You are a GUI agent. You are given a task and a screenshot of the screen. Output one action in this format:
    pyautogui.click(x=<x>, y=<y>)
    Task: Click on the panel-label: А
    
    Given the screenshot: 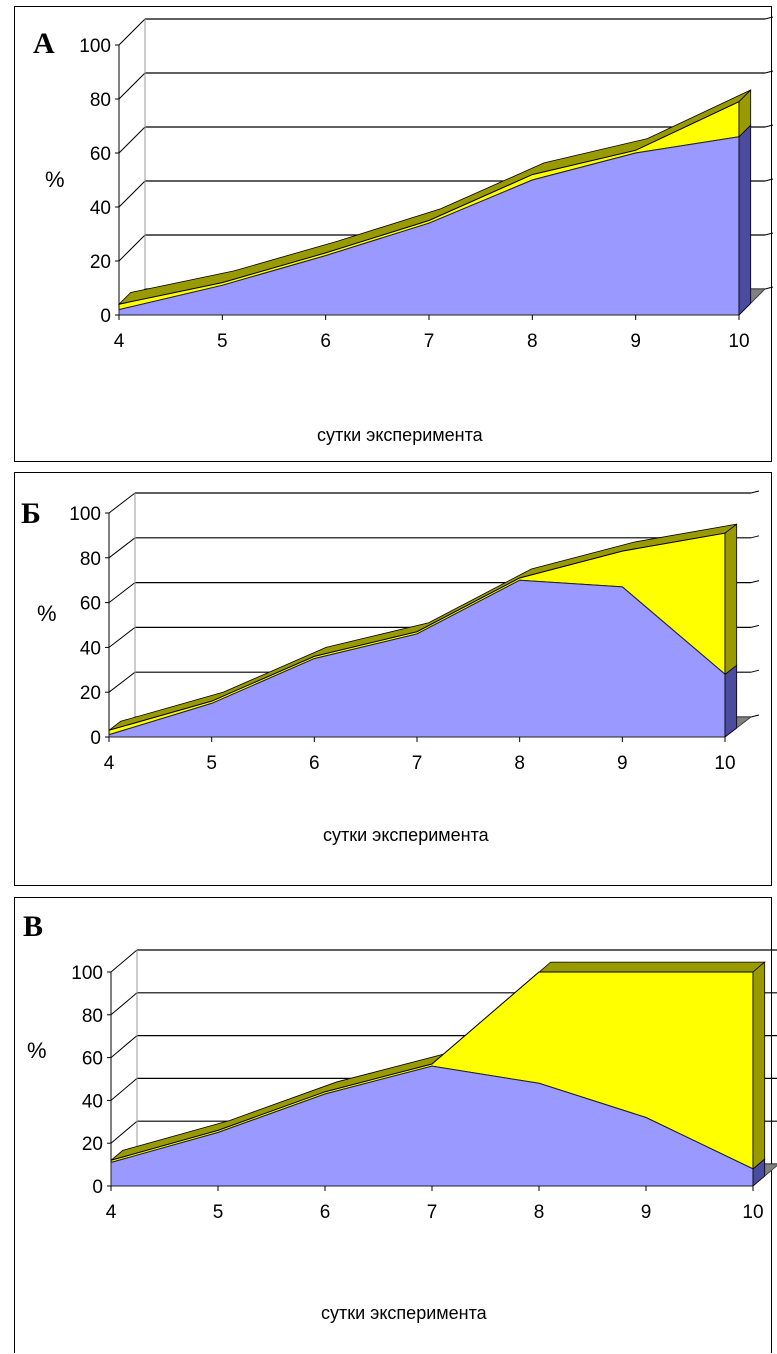 What is the action you would take?
    pyautogui.click(x=44, y=43)
    